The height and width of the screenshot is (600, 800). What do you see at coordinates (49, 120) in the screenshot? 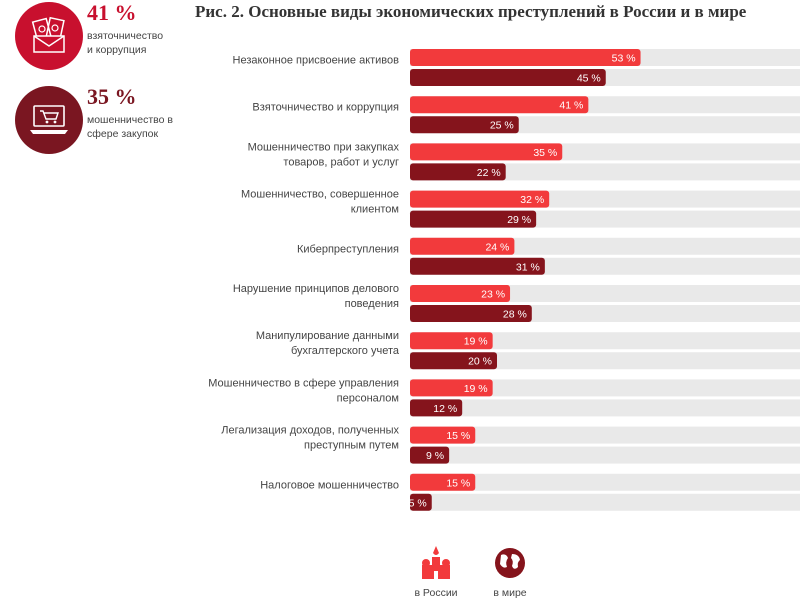
I see `laptop-cart-icon` at bounding box center [49, 120].